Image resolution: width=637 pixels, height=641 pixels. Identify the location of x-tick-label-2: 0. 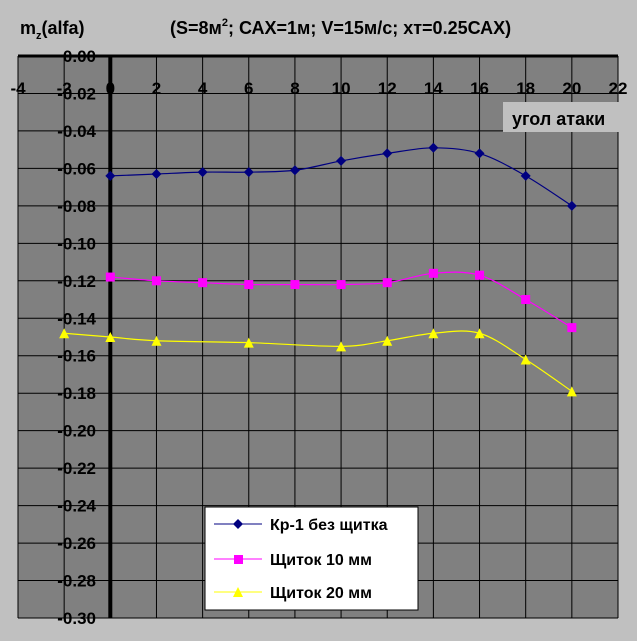
(110, 88).